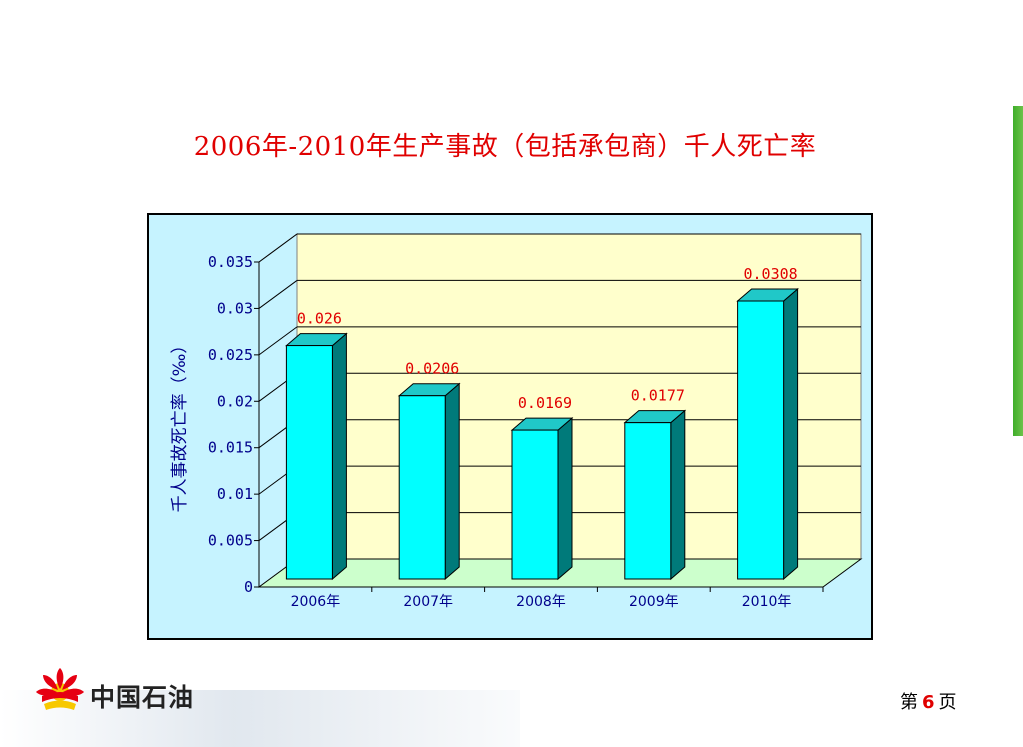 Image resolution: width=1023 pixels, height=747 pixels. What do you see at coordinates (316, 602) in the screenshot?
I see `x-tick-label: 2006年` at bounding box center [316, 602].